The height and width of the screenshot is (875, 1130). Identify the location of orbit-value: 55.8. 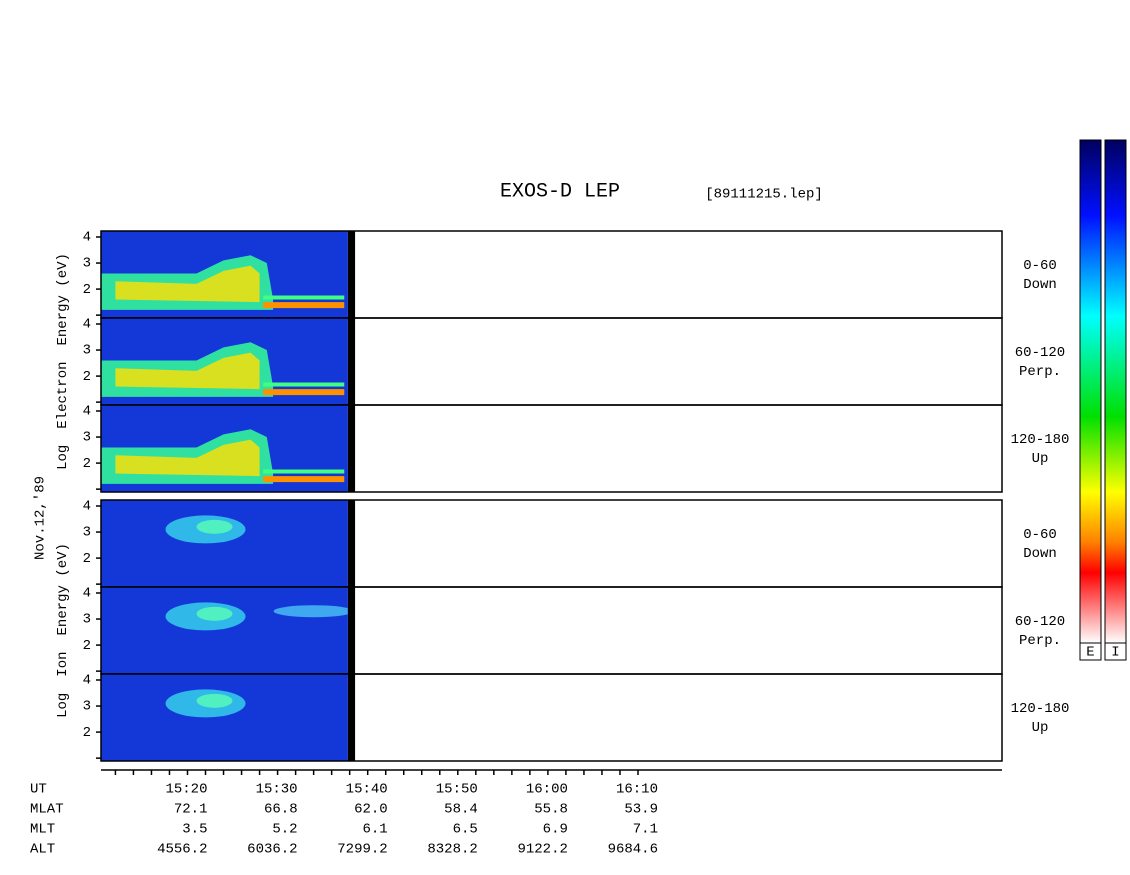
(551, 810).